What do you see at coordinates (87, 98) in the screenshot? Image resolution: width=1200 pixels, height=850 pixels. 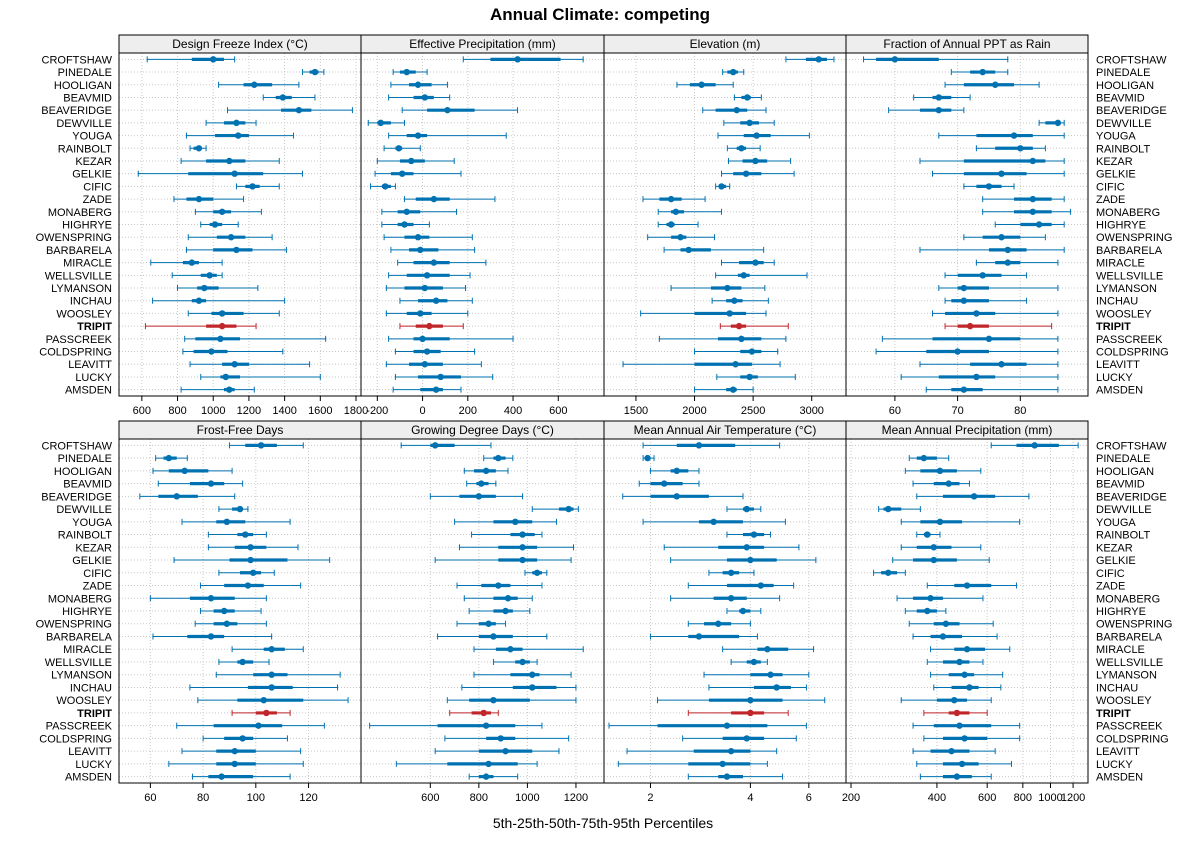 I see `site-label-left: BEAVMID` at bounding box center [87, 98].